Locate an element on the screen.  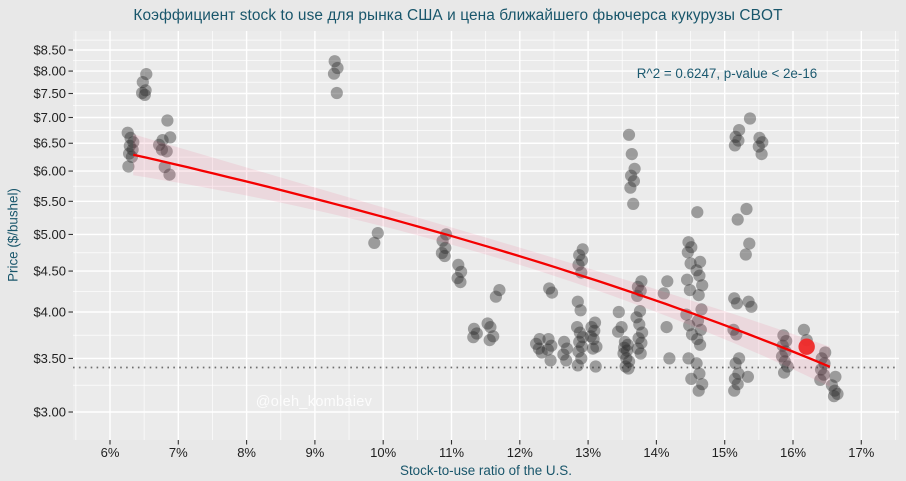
x-tick-label: 9% is located at coordinates (315, 452).